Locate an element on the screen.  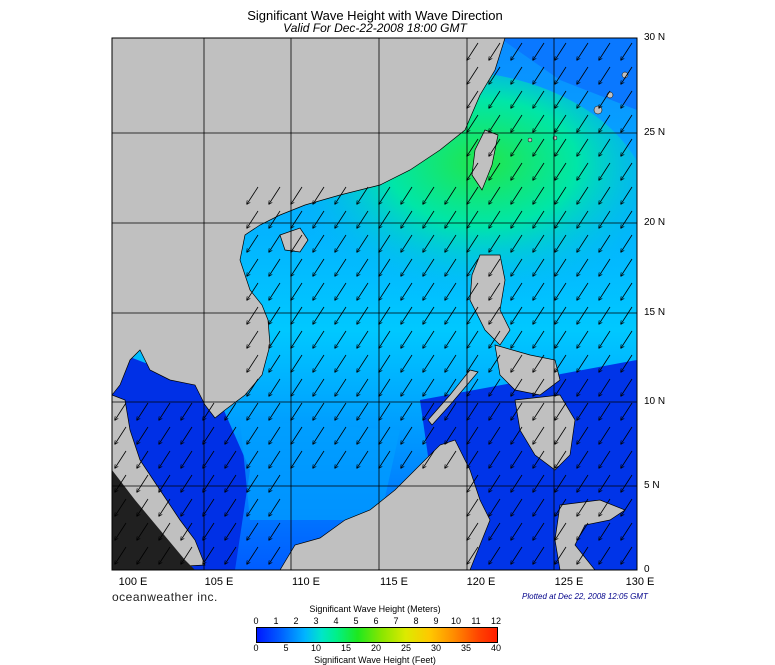
north-east-sea is located at coordinates (568, 74).